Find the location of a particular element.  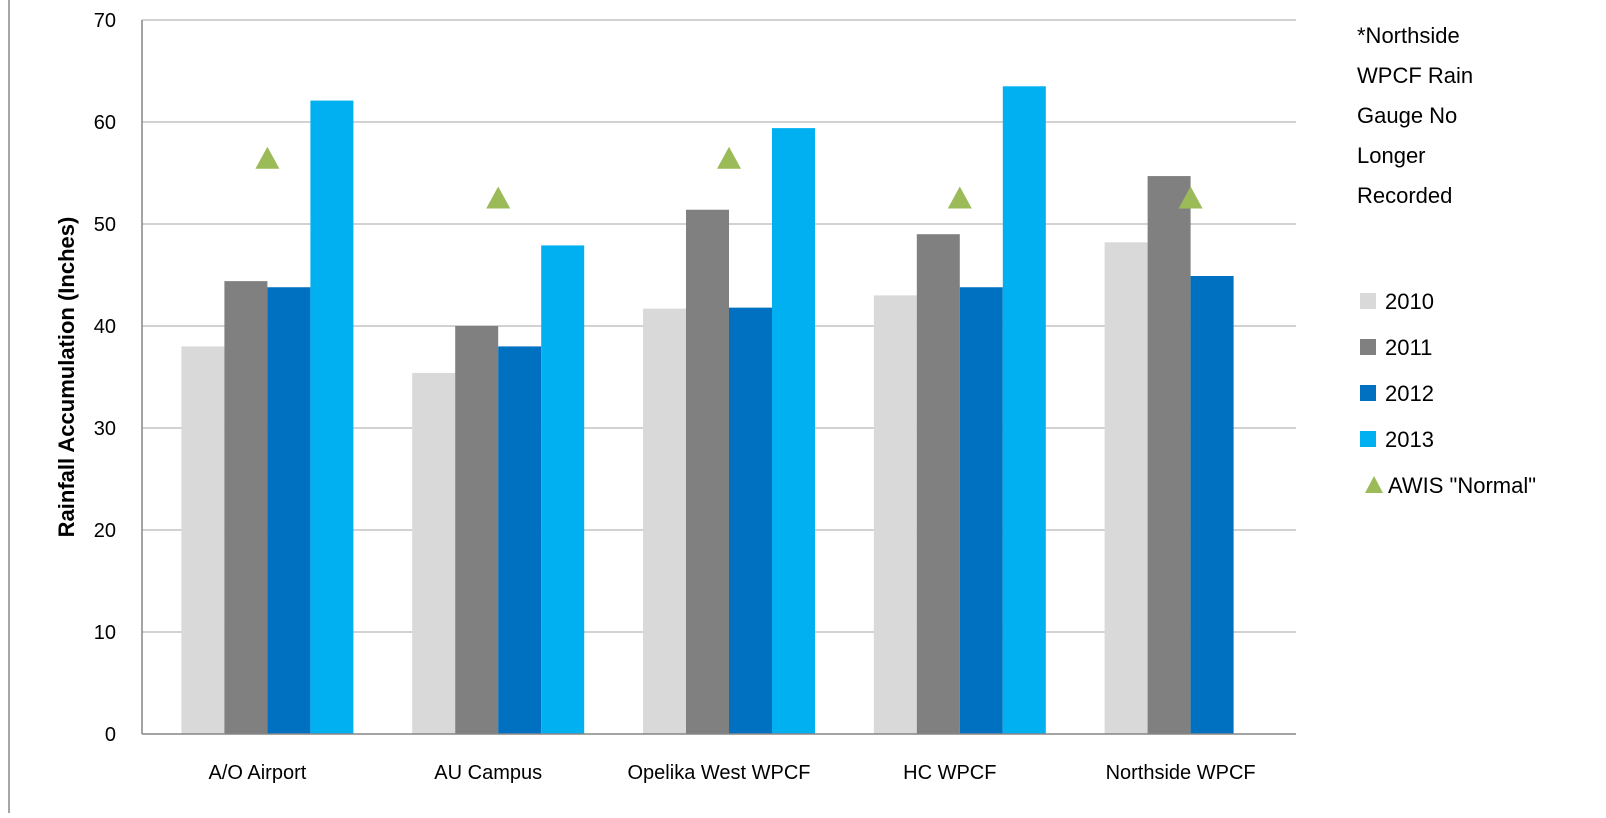

y-tick-label: 70 is located at coordinates (105, 21).